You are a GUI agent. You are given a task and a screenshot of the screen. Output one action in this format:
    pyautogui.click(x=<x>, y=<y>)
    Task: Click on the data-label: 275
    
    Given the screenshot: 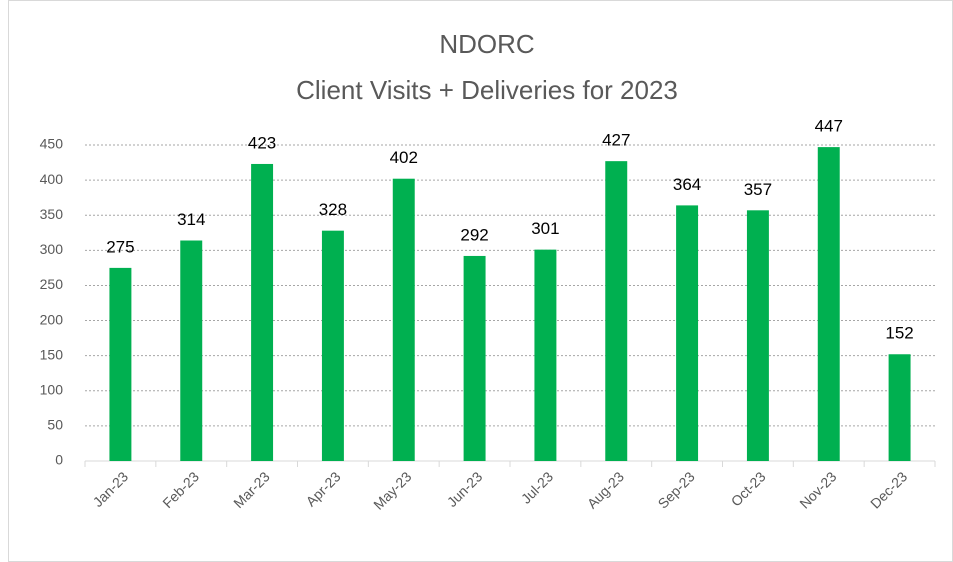 What is the action you would take?
    pyautogui.click(x=120, y=246)
    